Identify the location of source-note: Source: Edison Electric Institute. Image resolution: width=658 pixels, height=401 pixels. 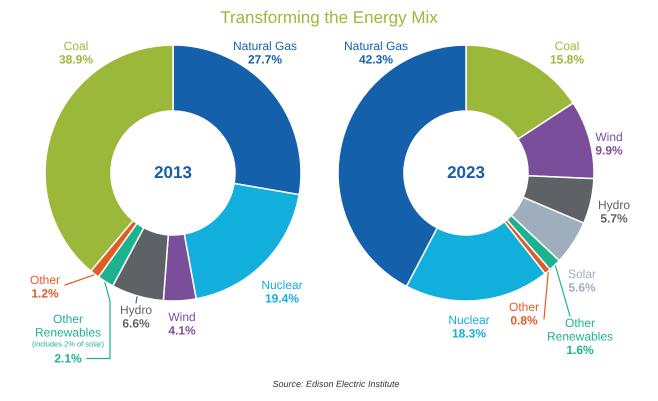
(336, 384).